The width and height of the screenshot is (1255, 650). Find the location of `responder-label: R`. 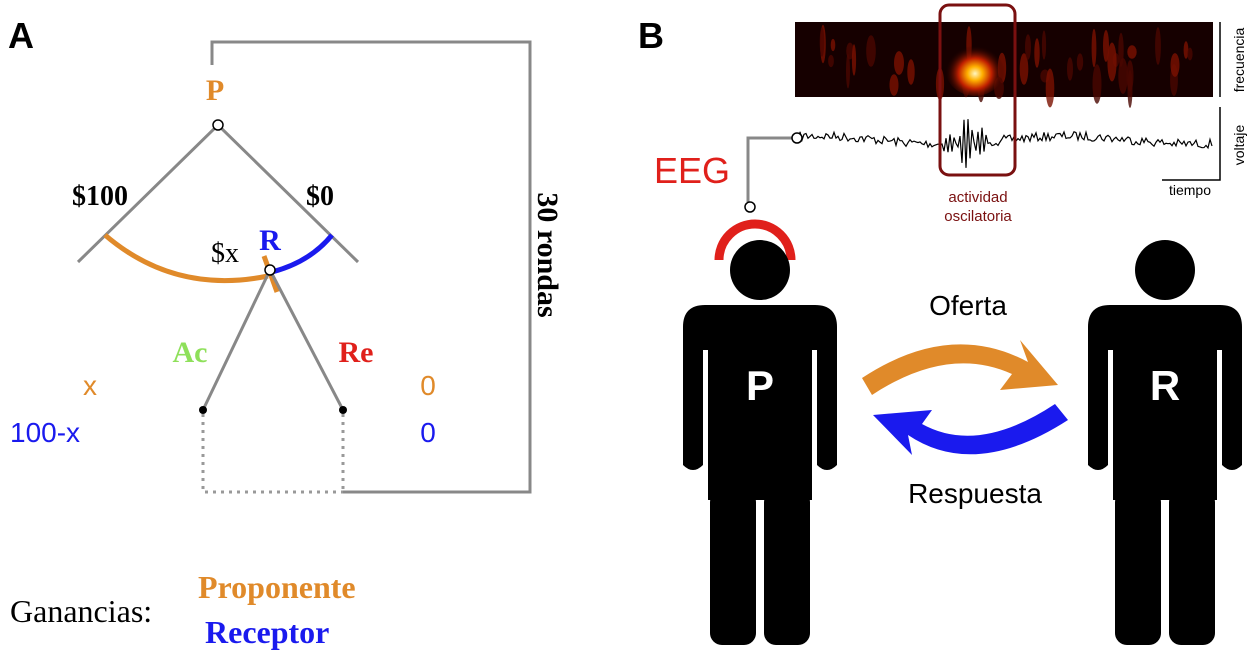

responder-label: R is located at coordinates (270, 240).